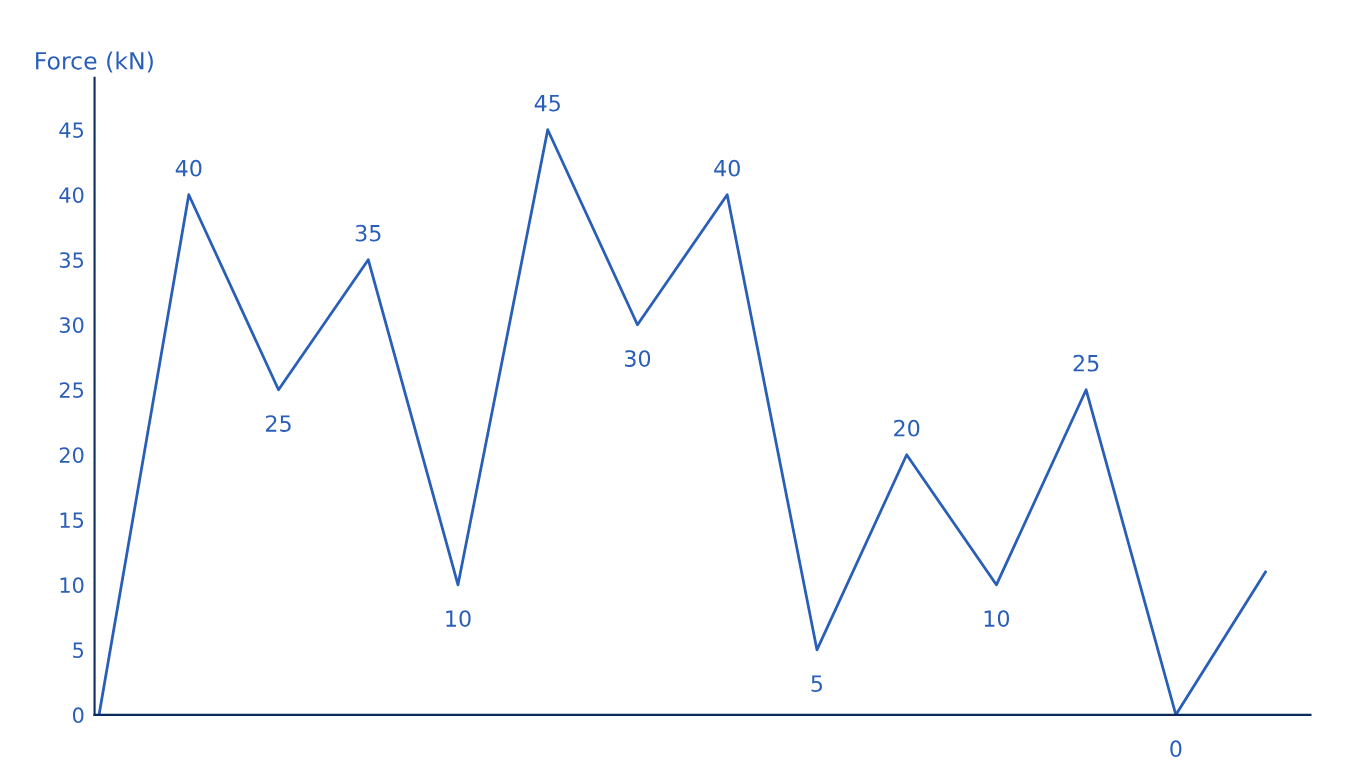 This screenshot has height=777, width=1351. I want to click on y-tick-label: 35, so click(71, 260).